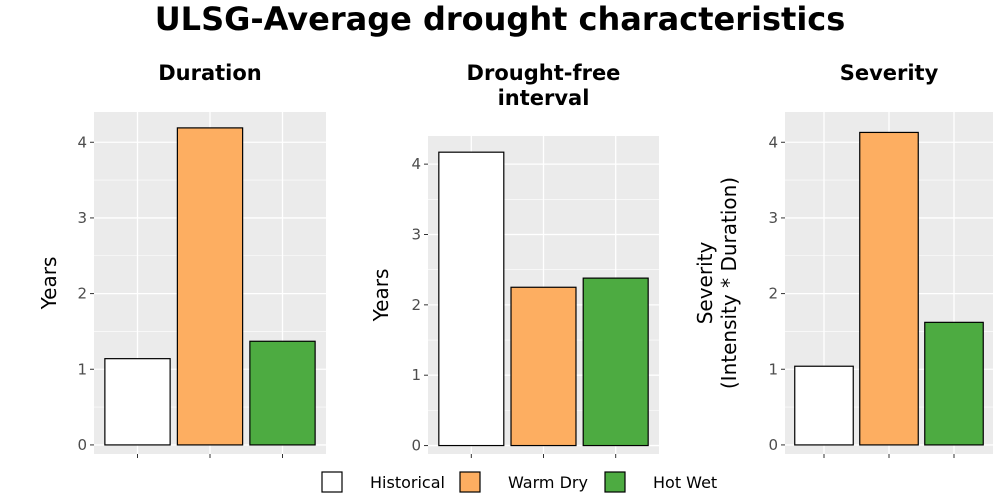  Describe the element at coordinates (615, 482) in the screenshot. I see `legend-key-hot-wet` at that location.